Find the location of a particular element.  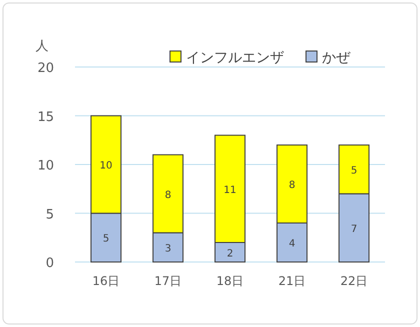

y-tick-label: 0 is located at coordinates (50, 263).